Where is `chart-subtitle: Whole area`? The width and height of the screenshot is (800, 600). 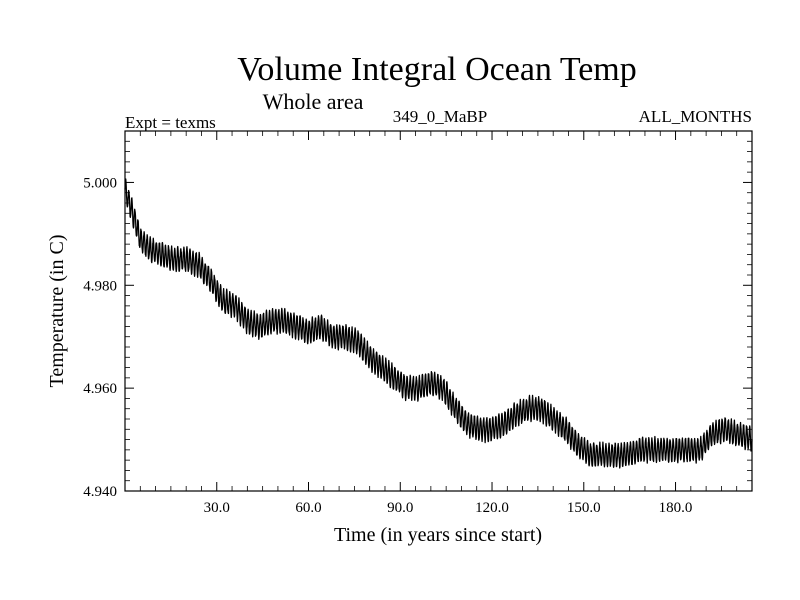
chart-subtitle: Whole area is located at coordinates (313, 101).